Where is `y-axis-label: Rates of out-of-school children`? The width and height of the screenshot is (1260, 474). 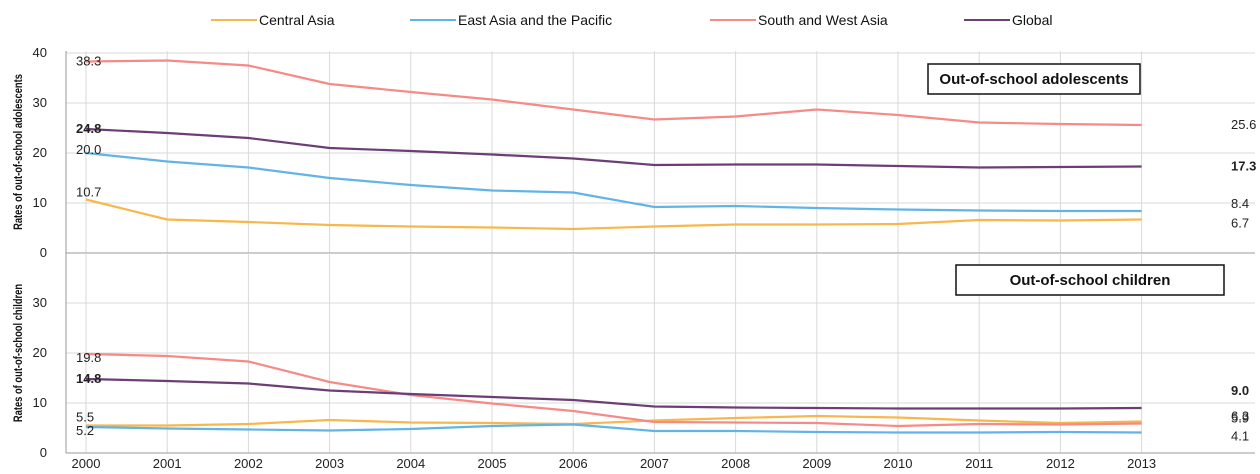 y-axis-label: Rates of out-of-school children is located at coordinates (18, 353).